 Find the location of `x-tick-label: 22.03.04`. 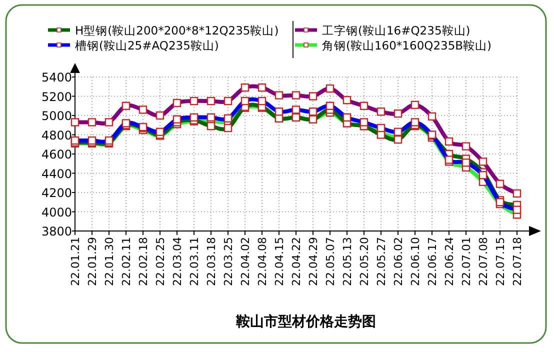

x-tick-label: 22.03.04 is located at coordinates (177, 261).